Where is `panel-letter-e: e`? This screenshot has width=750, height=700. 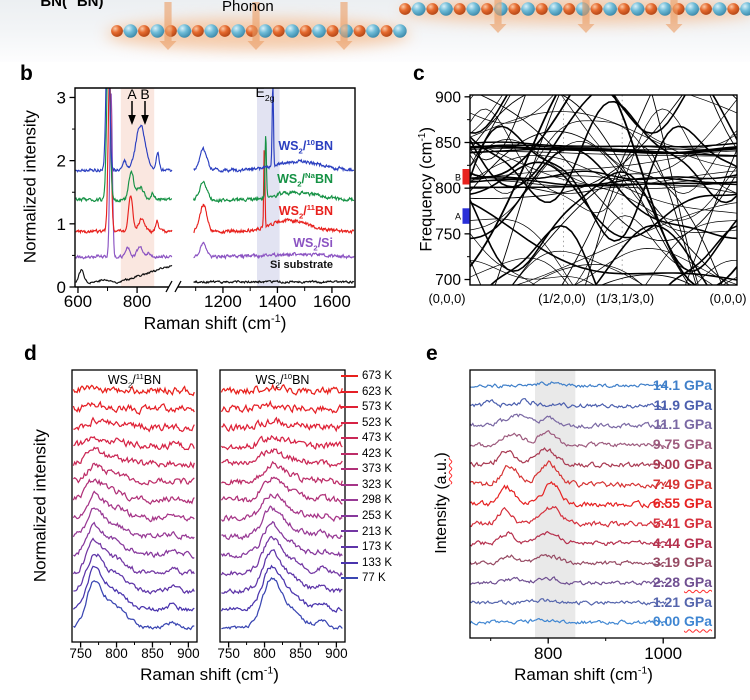
panel-letter-e: e is located at coordinates (432, 353).